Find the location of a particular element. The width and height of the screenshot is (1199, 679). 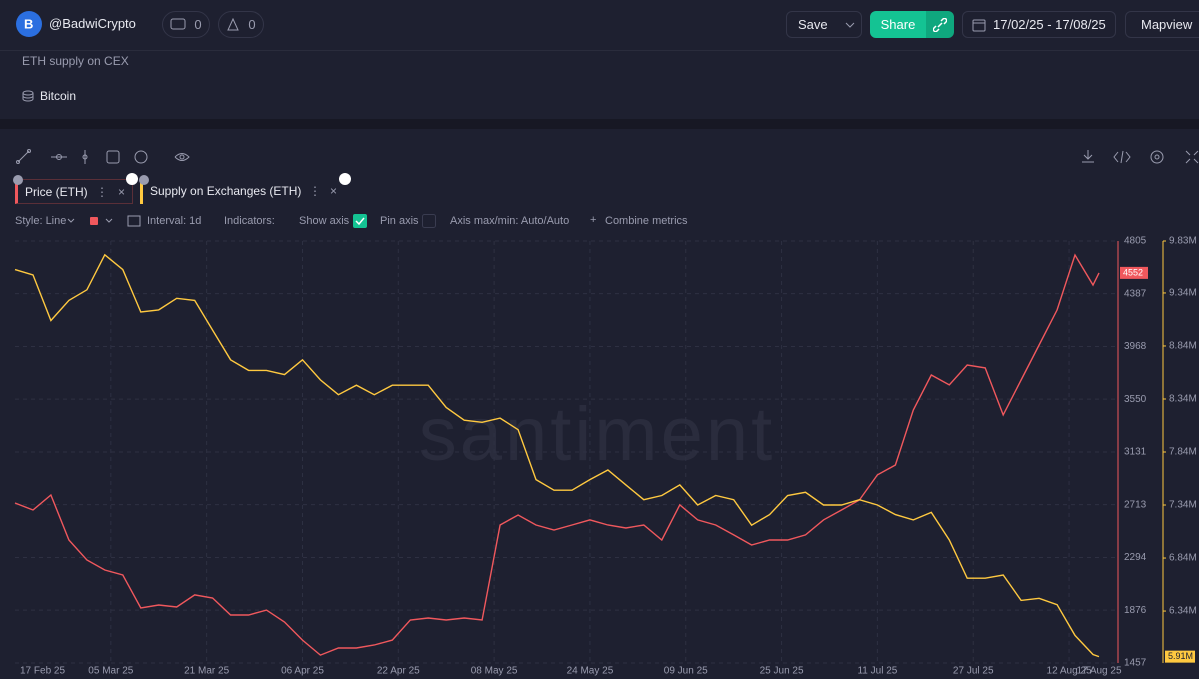

last-value-label: 5.91M is located at coordinates (1180, 656).